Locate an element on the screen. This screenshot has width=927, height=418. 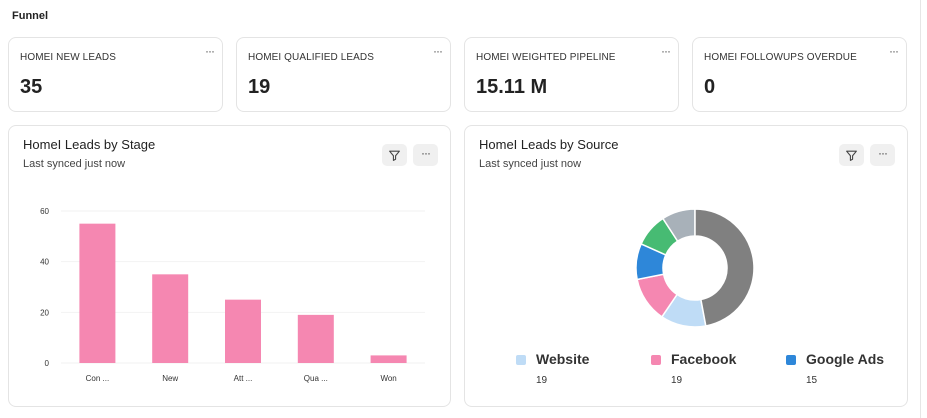
y-tick-label: 20 is located at coordinates (44, 312).